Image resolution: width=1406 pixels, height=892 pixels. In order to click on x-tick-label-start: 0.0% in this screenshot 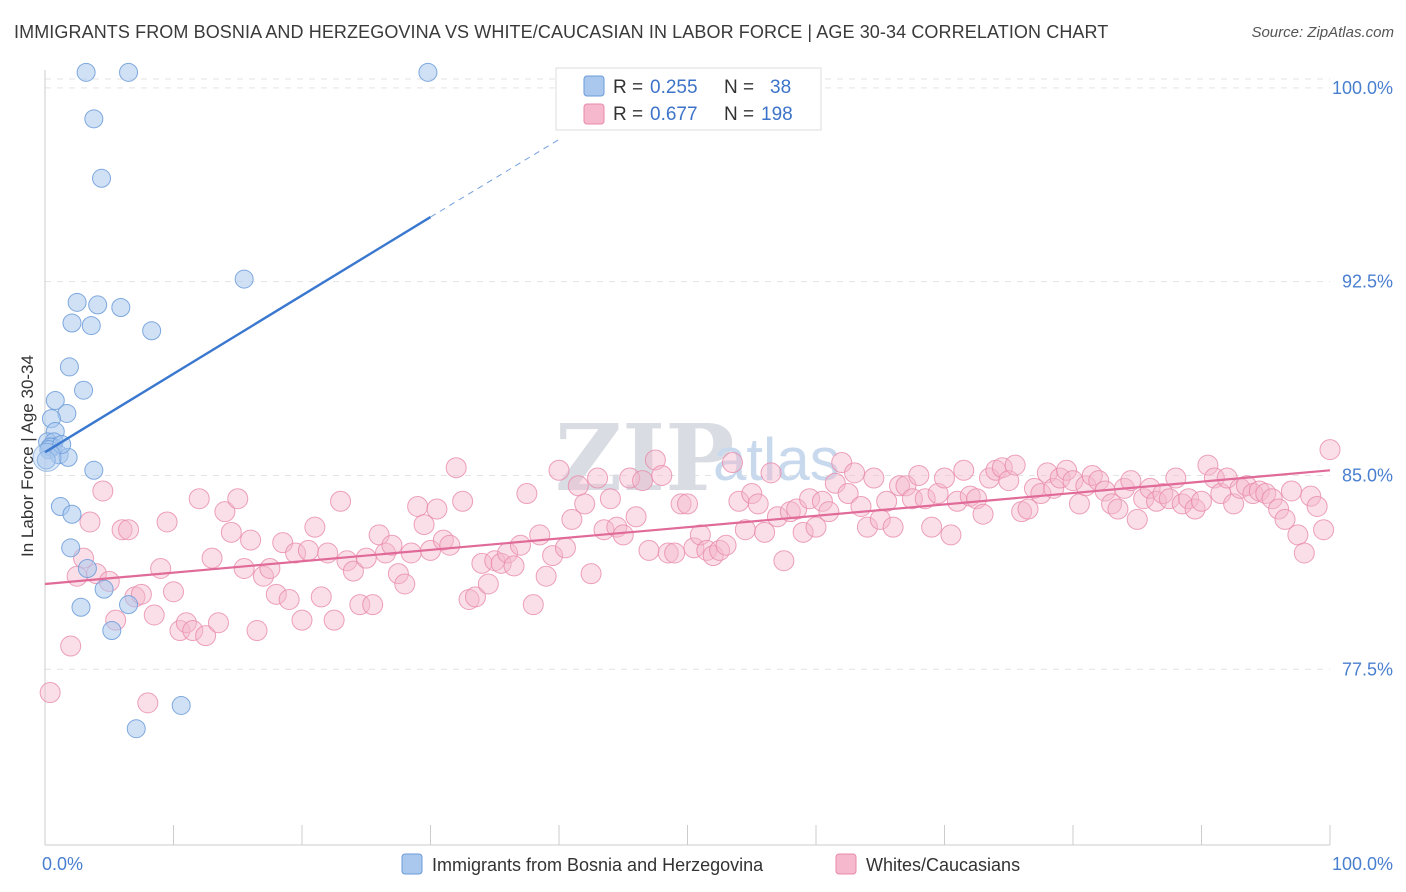, I will do `click(62, 864)`.